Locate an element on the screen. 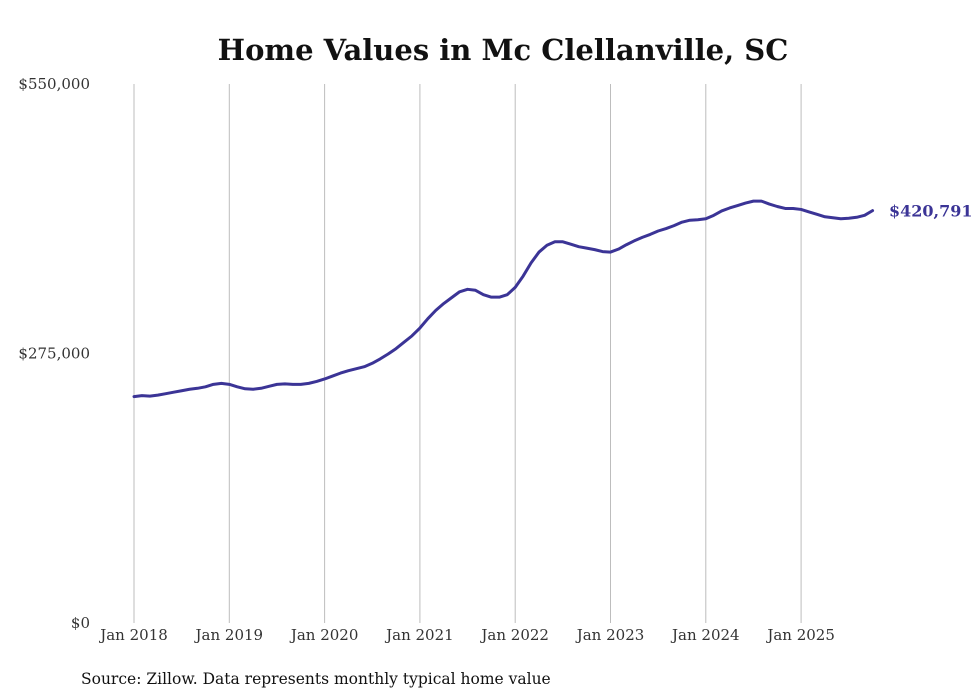 The image size is (980, 699). latest-value-label: $420,791 is located at coordinates (931, 211).